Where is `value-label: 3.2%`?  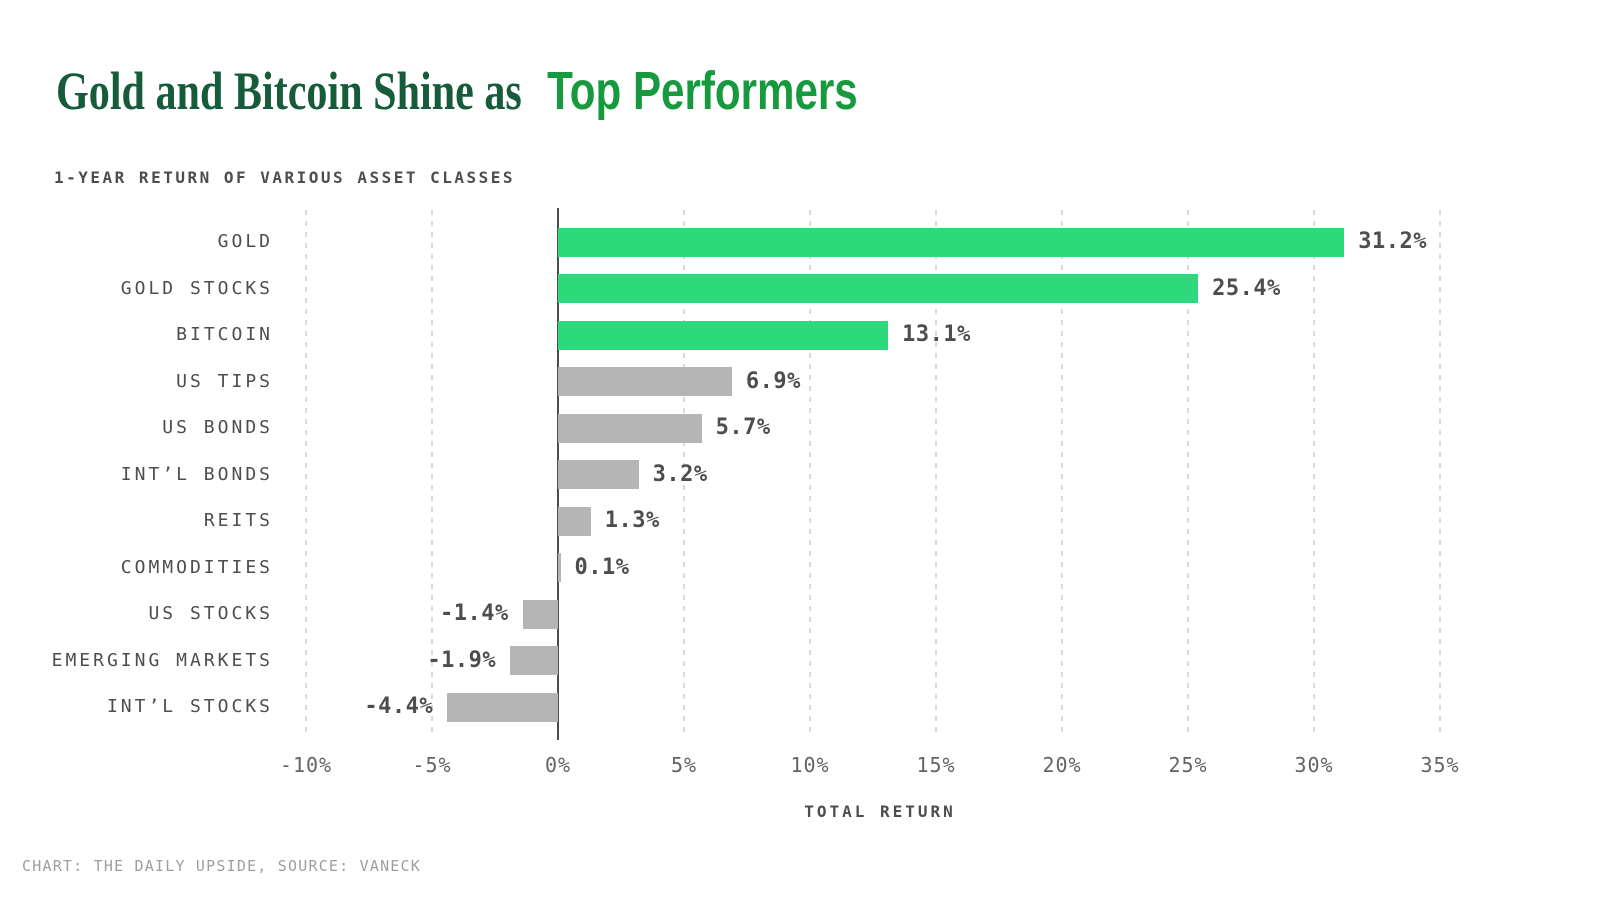
value-label: 3.2% is located at coordinates (680, 474).